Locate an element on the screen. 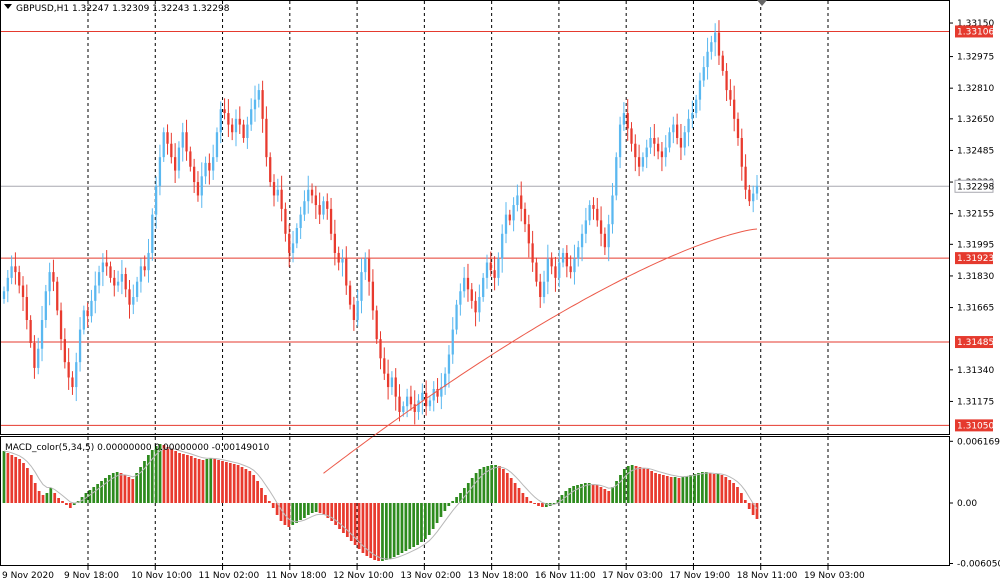  price-tick-label: 1.31665 is located at coordinates (975, 309).